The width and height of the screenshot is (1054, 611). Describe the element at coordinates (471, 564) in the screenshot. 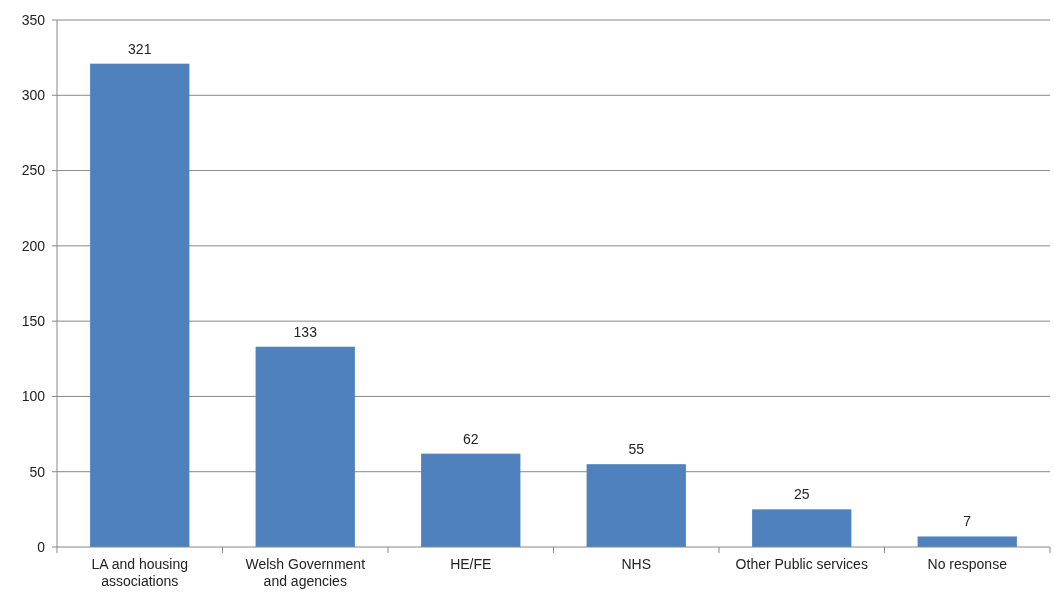

I see `x-tick-label: HE/FE` at that location.